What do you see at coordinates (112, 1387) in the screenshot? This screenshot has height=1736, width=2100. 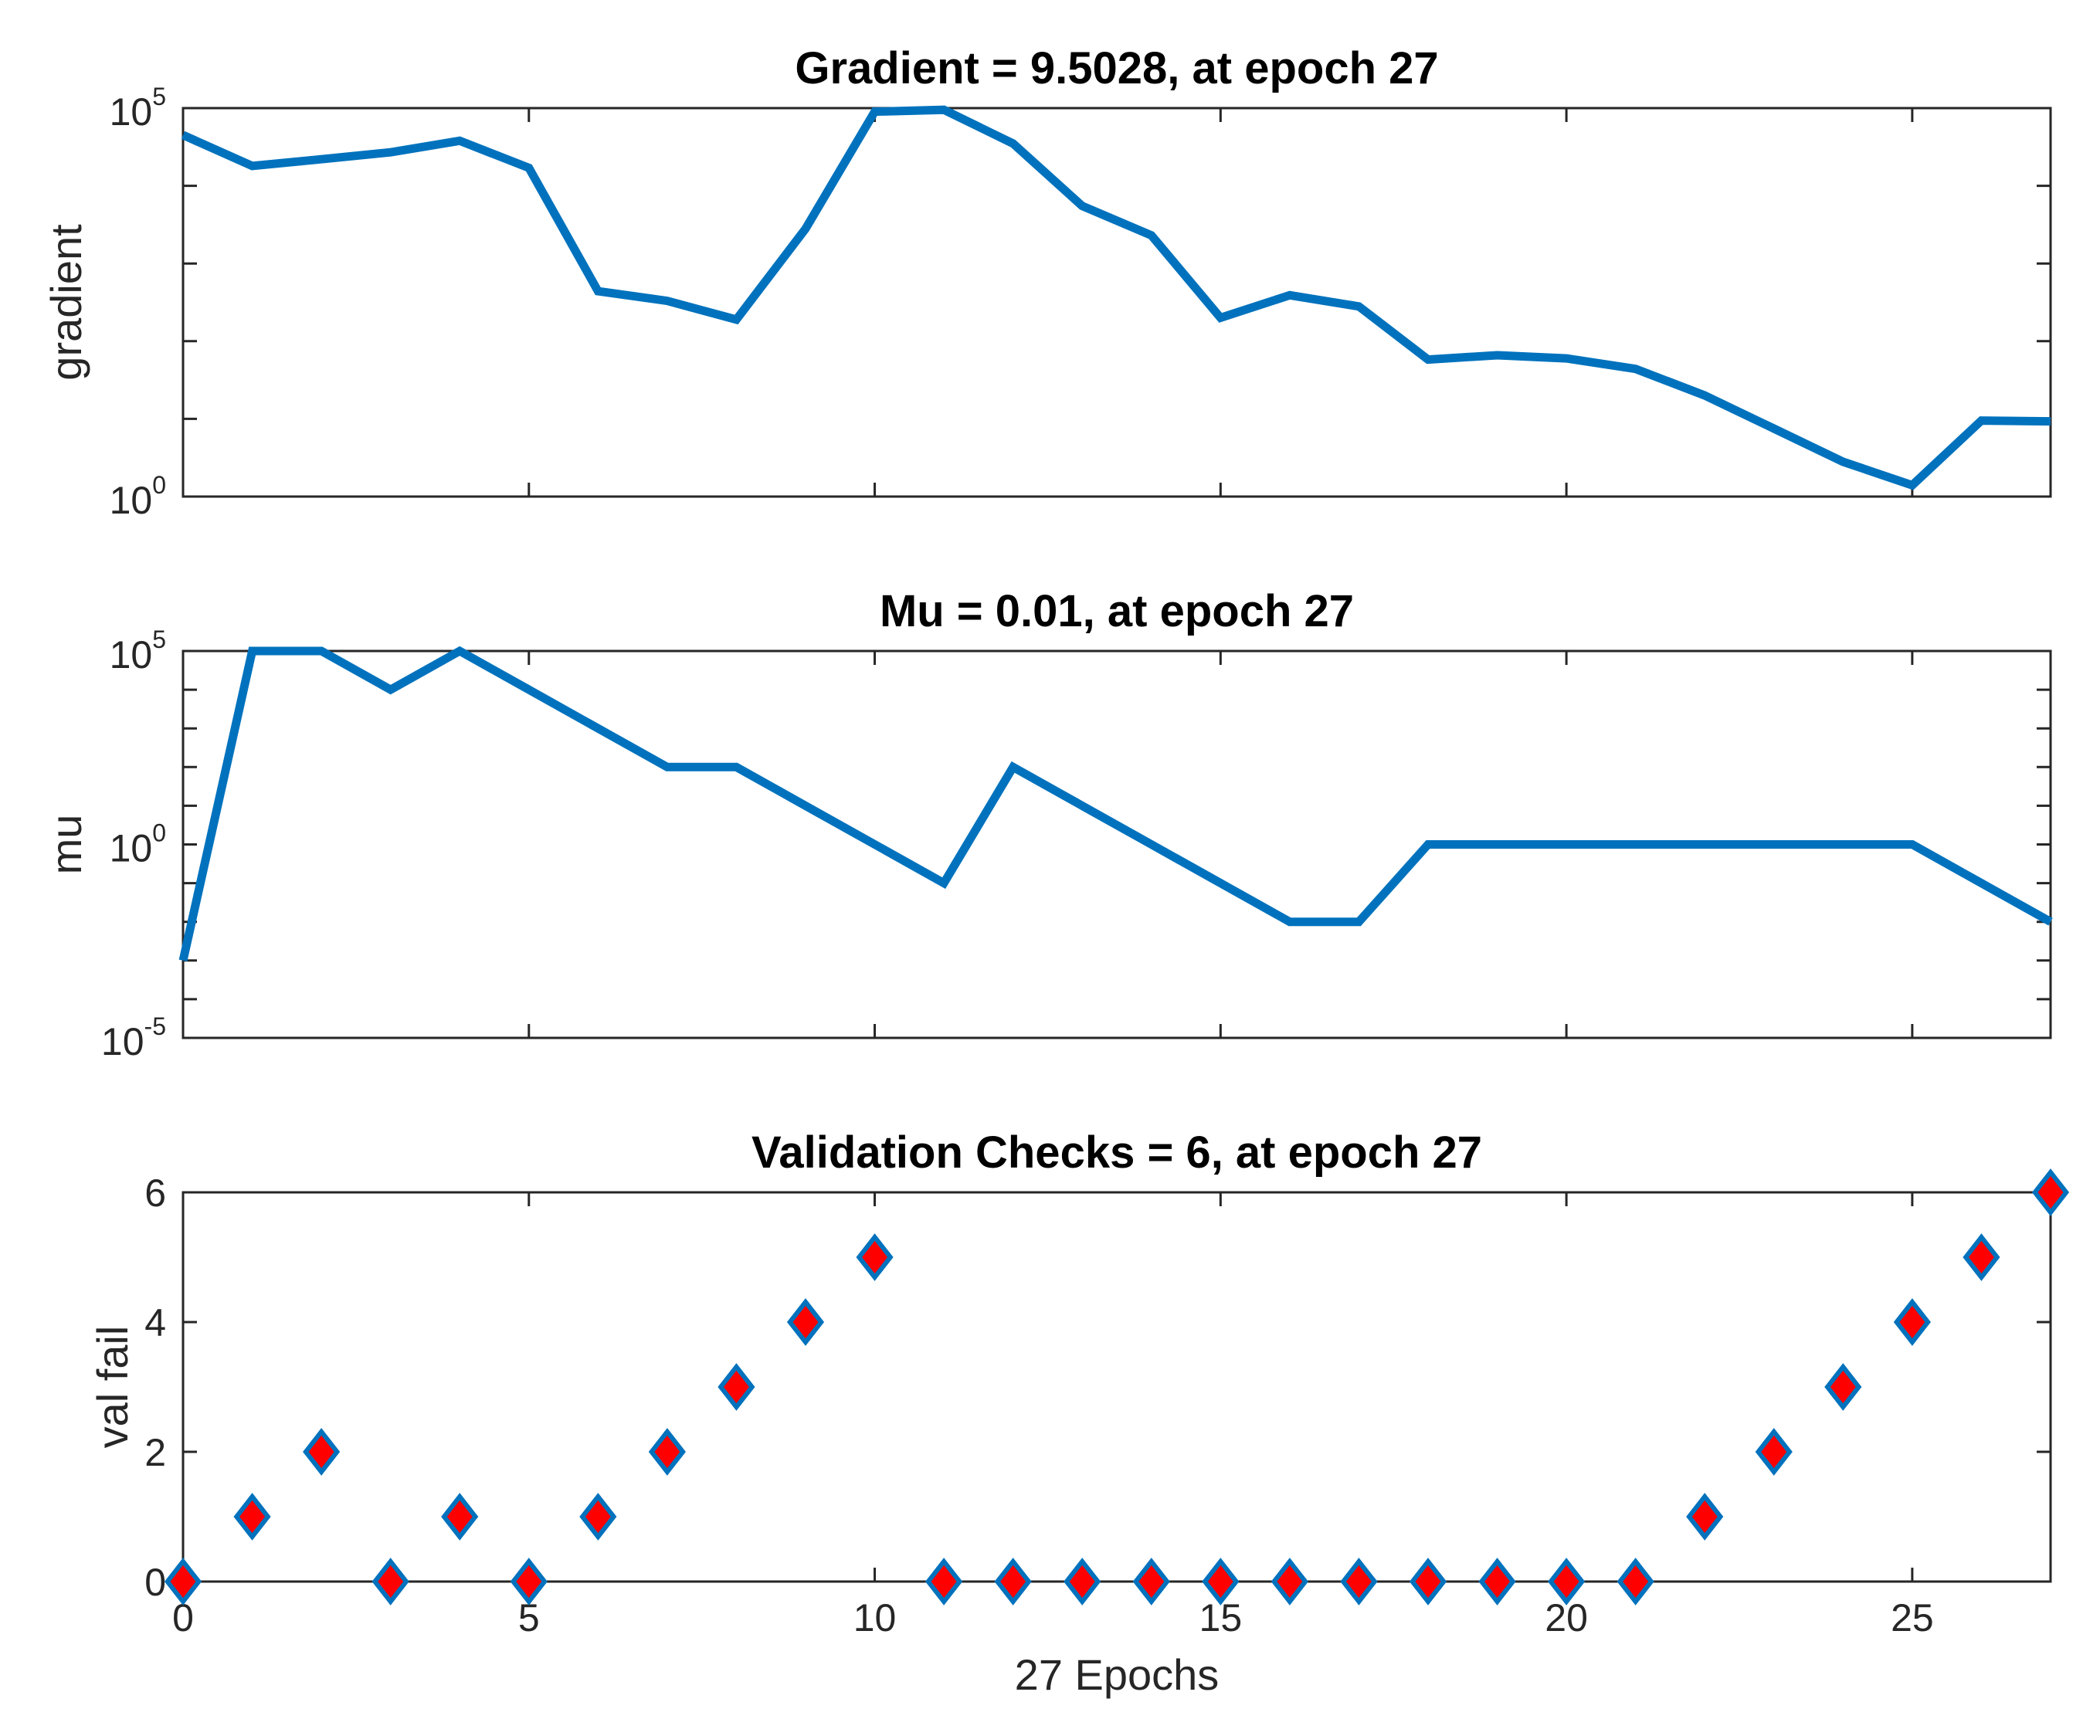 I see `y-axis-label: val fail` at bounding box center [112, 1387].